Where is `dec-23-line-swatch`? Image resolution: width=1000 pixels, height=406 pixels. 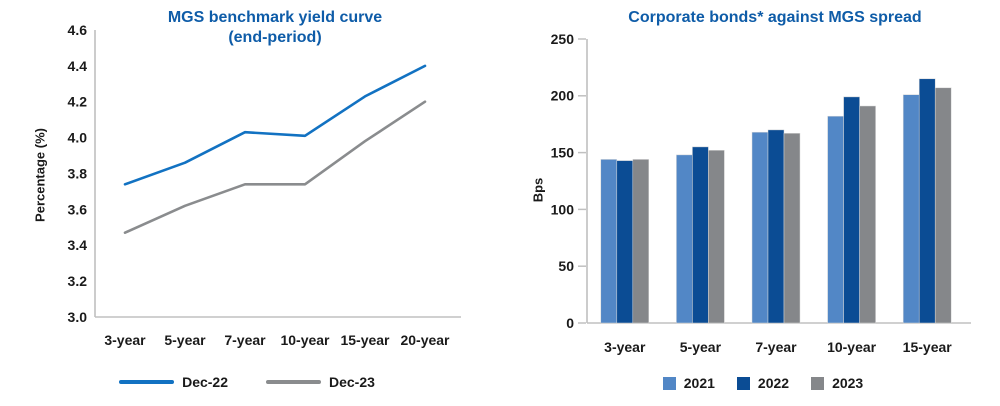
dec-23-line-swatch is located at coordinates (293, 382).